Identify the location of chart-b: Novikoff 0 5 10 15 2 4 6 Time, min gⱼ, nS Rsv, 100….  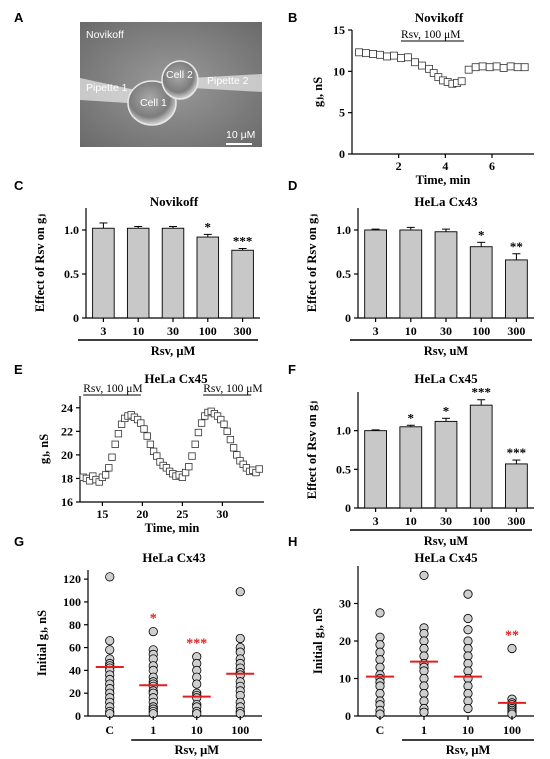
(422, 98).